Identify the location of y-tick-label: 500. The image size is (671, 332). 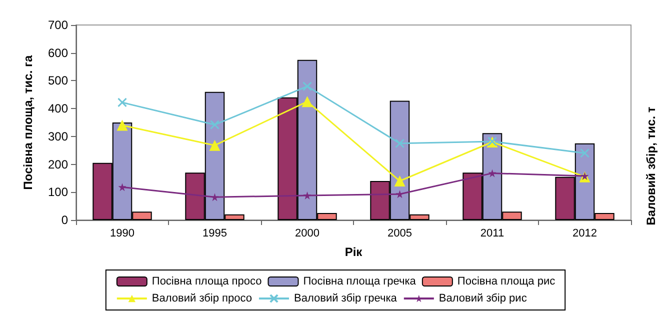
(58, 81).